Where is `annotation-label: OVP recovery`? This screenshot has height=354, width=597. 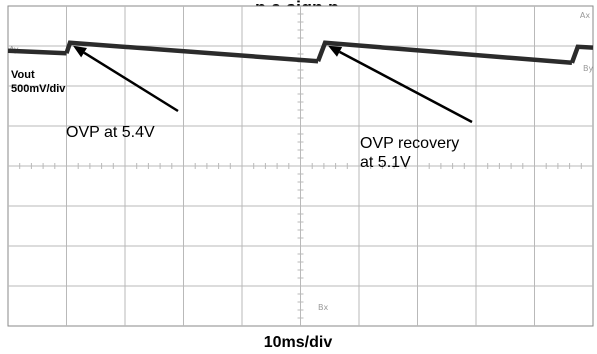
annotation-label: OVP recovery is located at coordinates (409, 143).